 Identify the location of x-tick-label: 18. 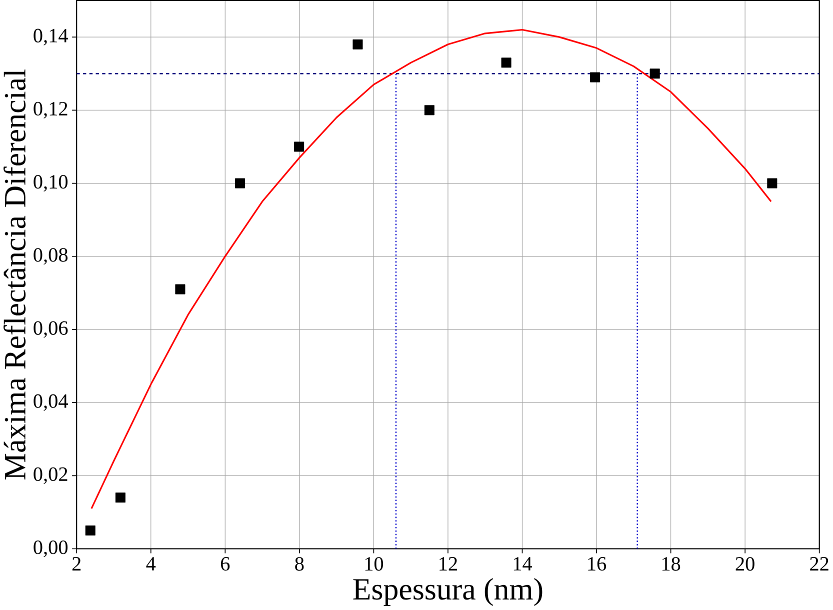
(671, 564).